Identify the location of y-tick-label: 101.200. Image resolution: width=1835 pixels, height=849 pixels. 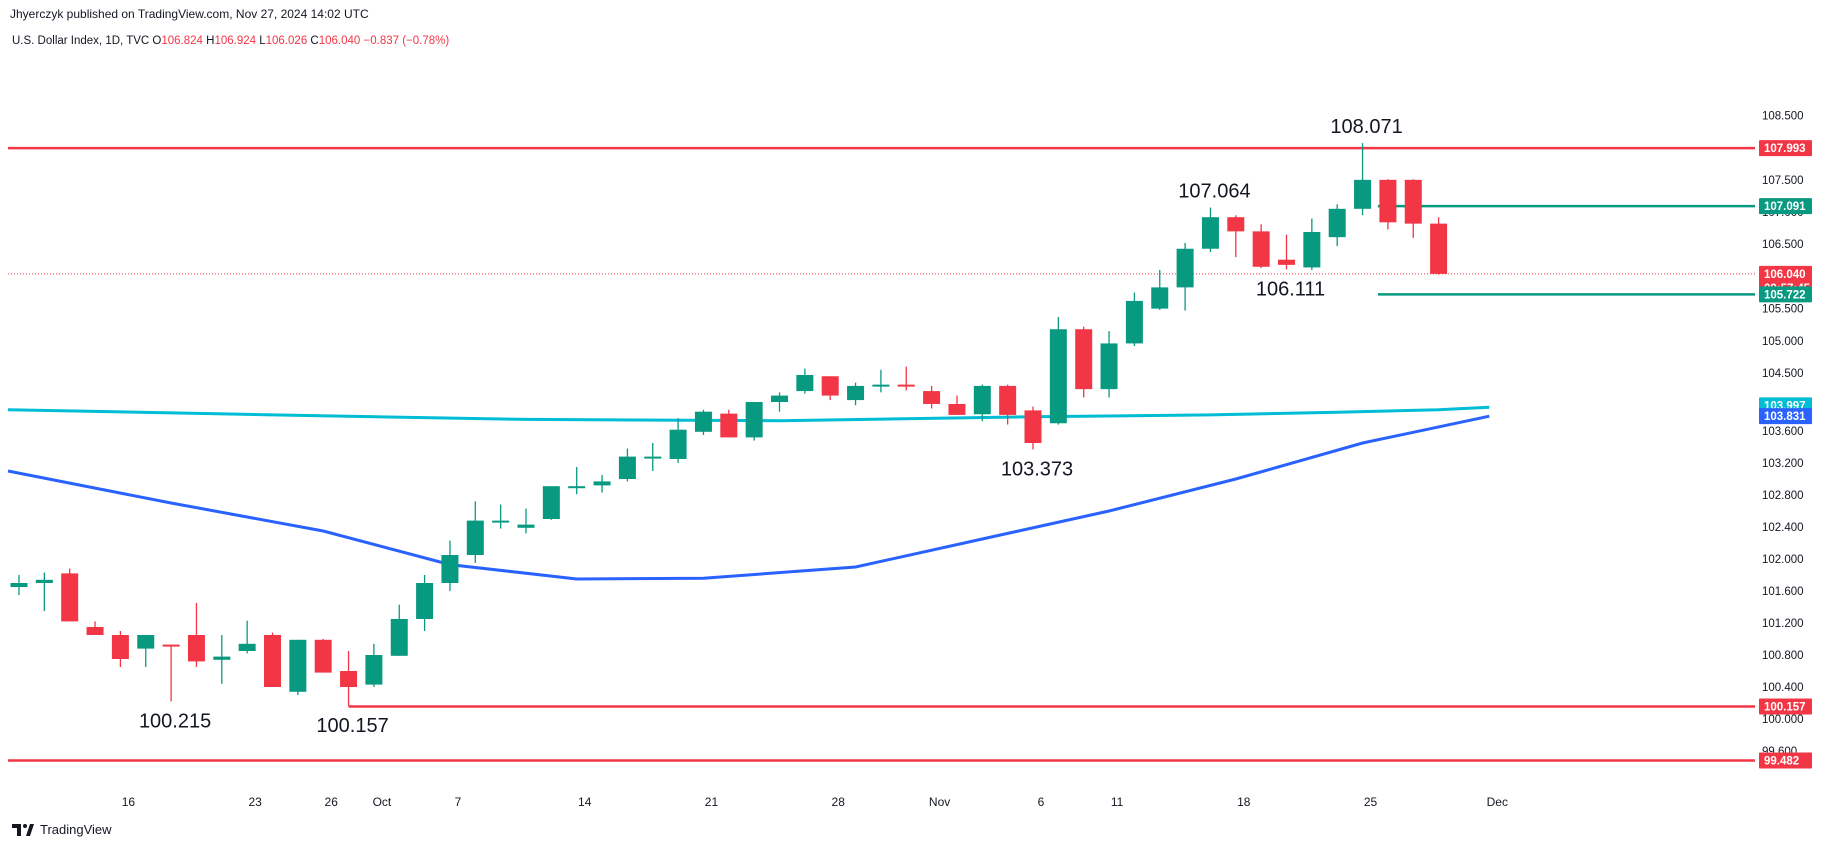
(1783, 624).